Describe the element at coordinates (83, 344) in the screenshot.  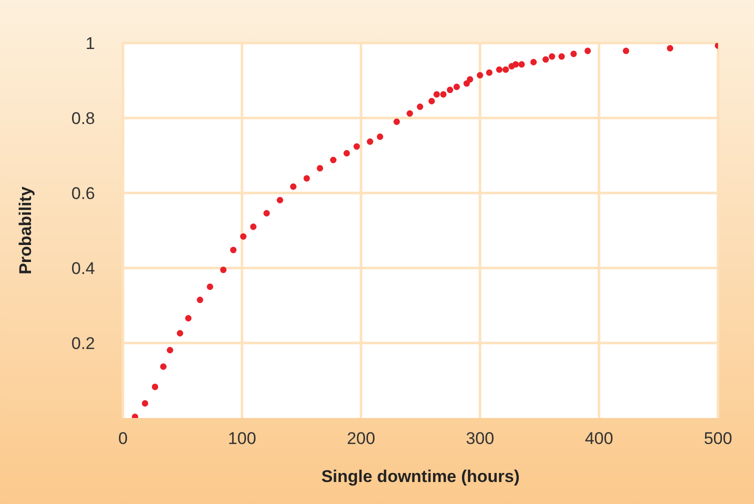
I see `y-tick-label: 0.2` at that location.